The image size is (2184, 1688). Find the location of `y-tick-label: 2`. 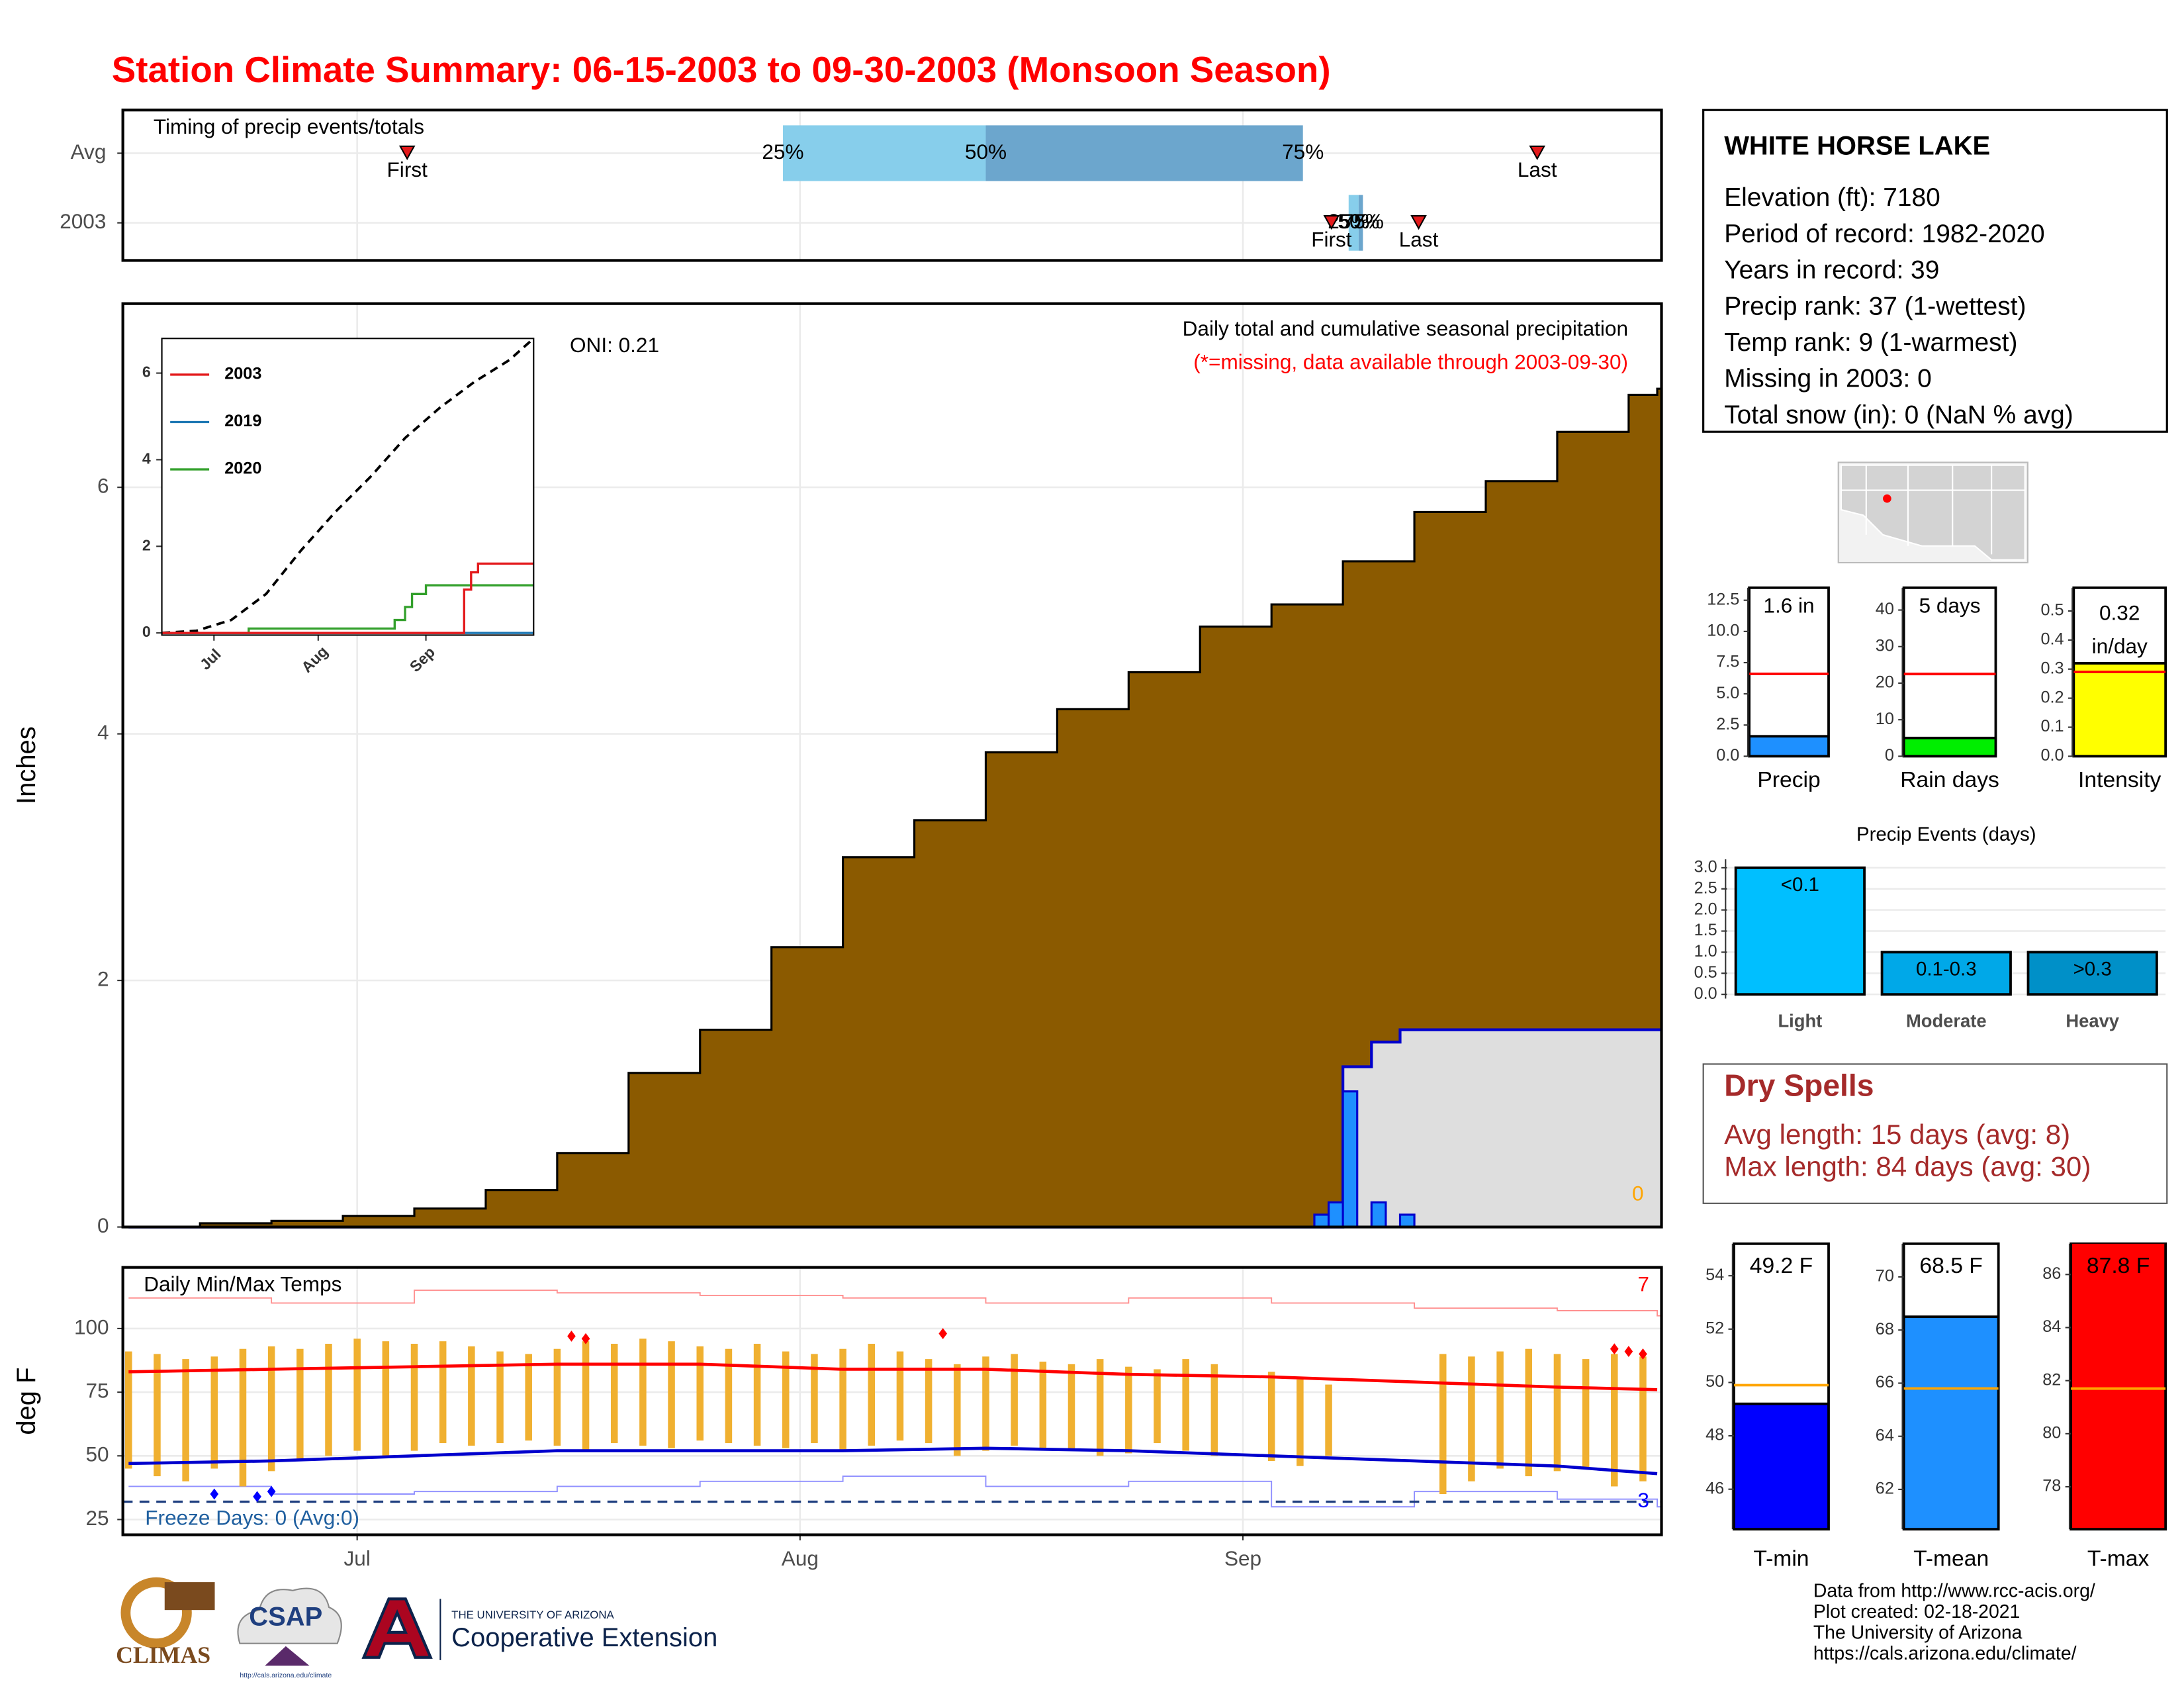

y-tick-label: 2 is located at coordinates (103, 978).